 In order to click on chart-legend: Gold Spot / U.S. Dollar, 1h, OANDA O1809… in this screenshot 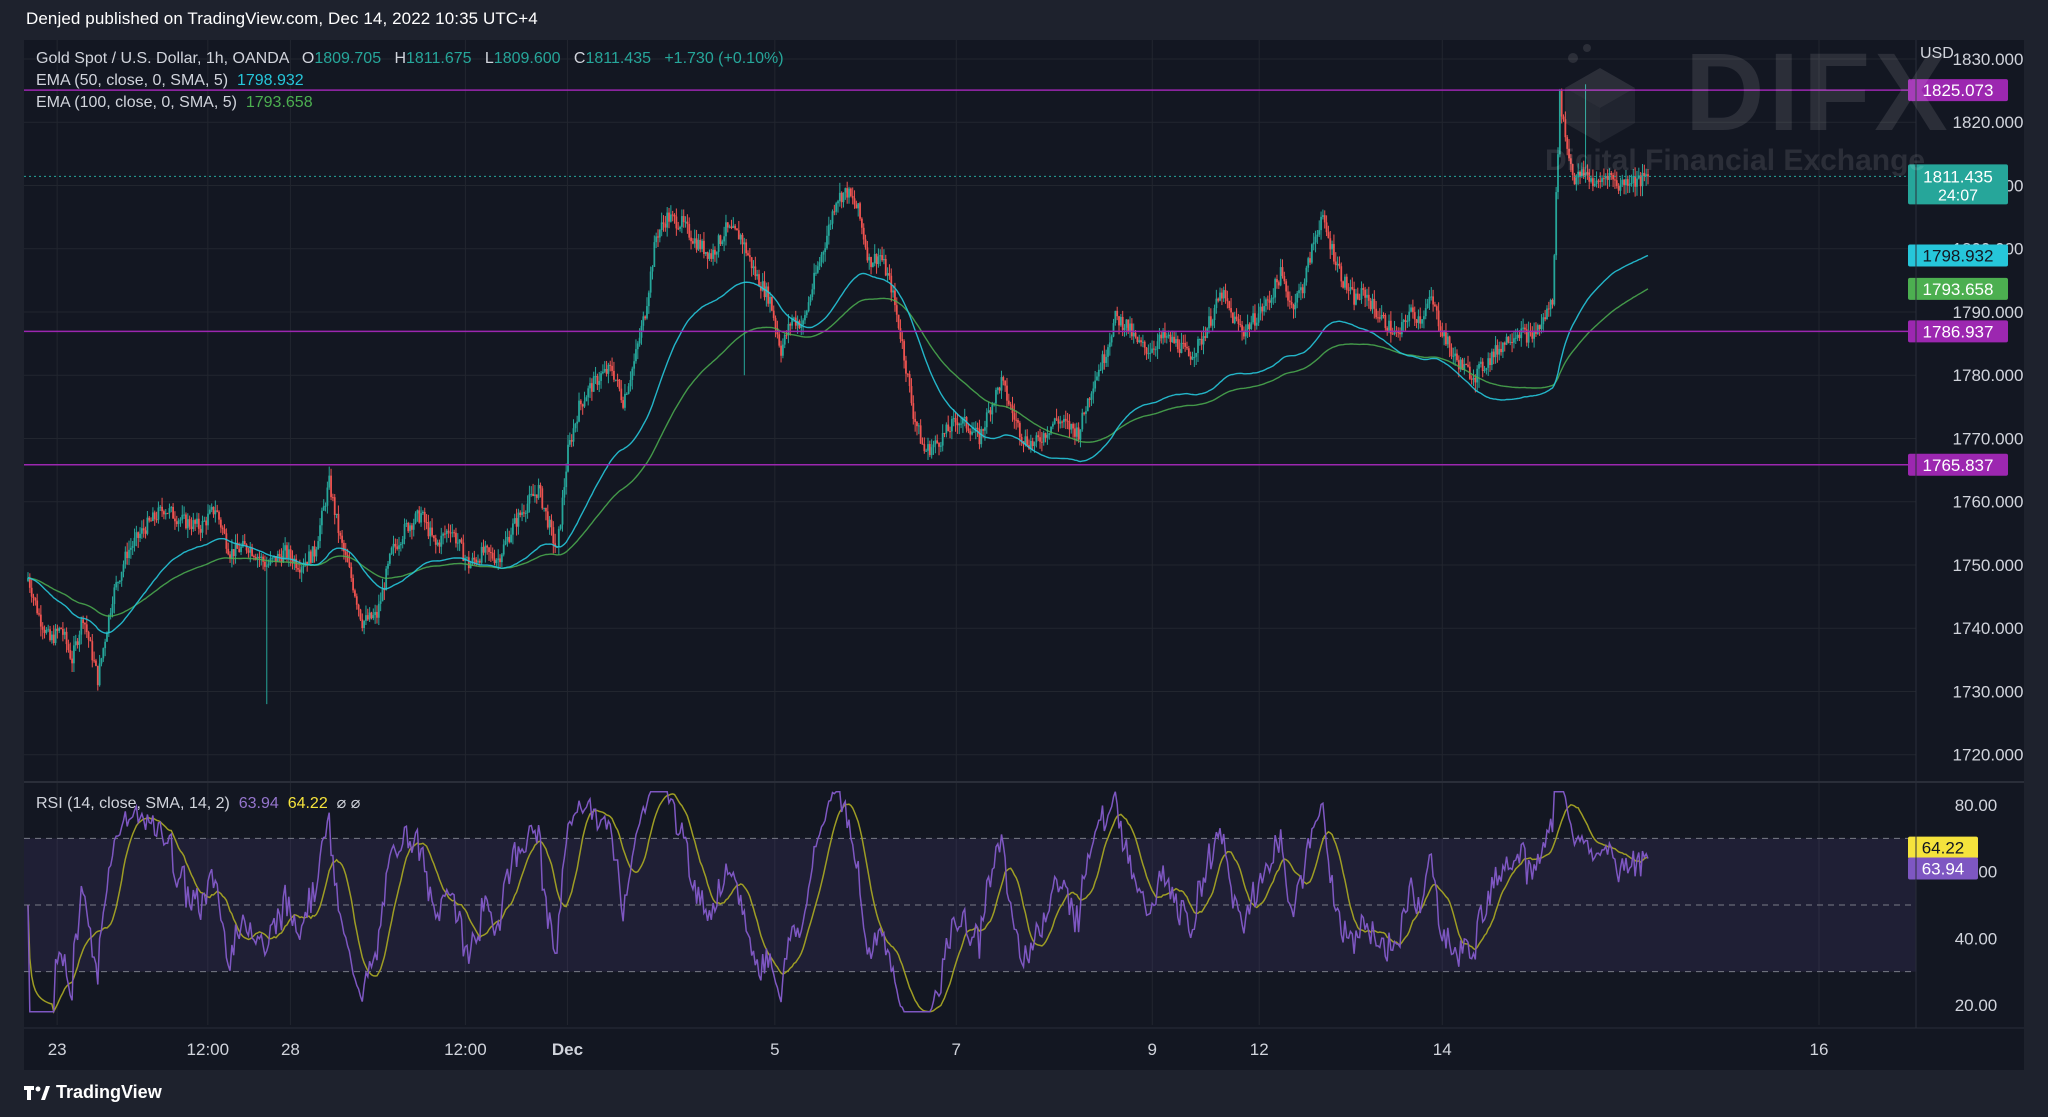, I will do `click(410, 81)`.